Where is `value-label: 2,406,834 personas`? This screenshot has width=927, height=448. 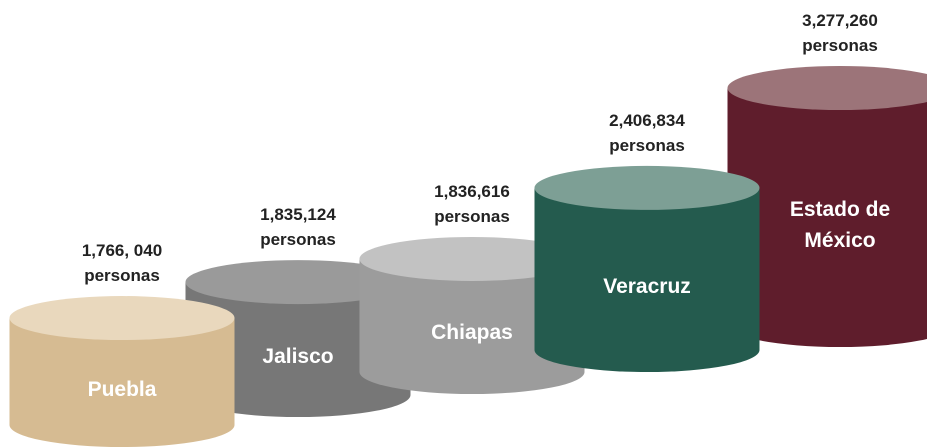
value-label: 2,406,834 personas is located at coordinates (647, 132).